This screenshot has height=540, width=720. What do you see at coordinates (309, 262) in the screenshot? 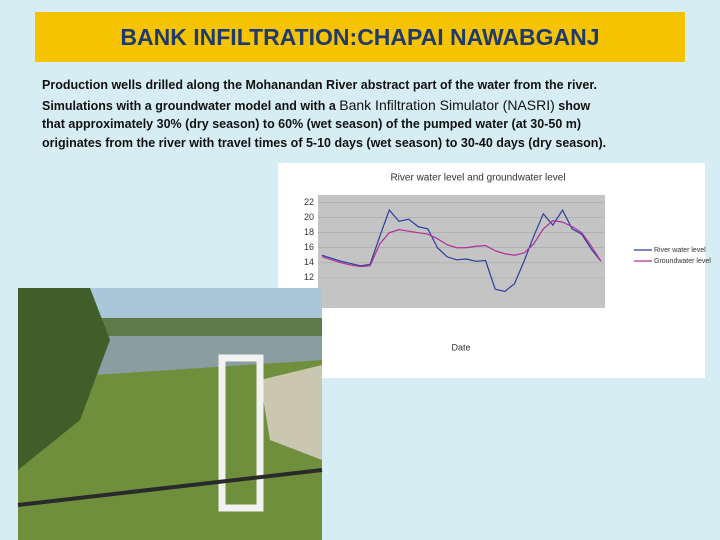
I see `y-tick-label: 14` at bounding box center [309, 262].